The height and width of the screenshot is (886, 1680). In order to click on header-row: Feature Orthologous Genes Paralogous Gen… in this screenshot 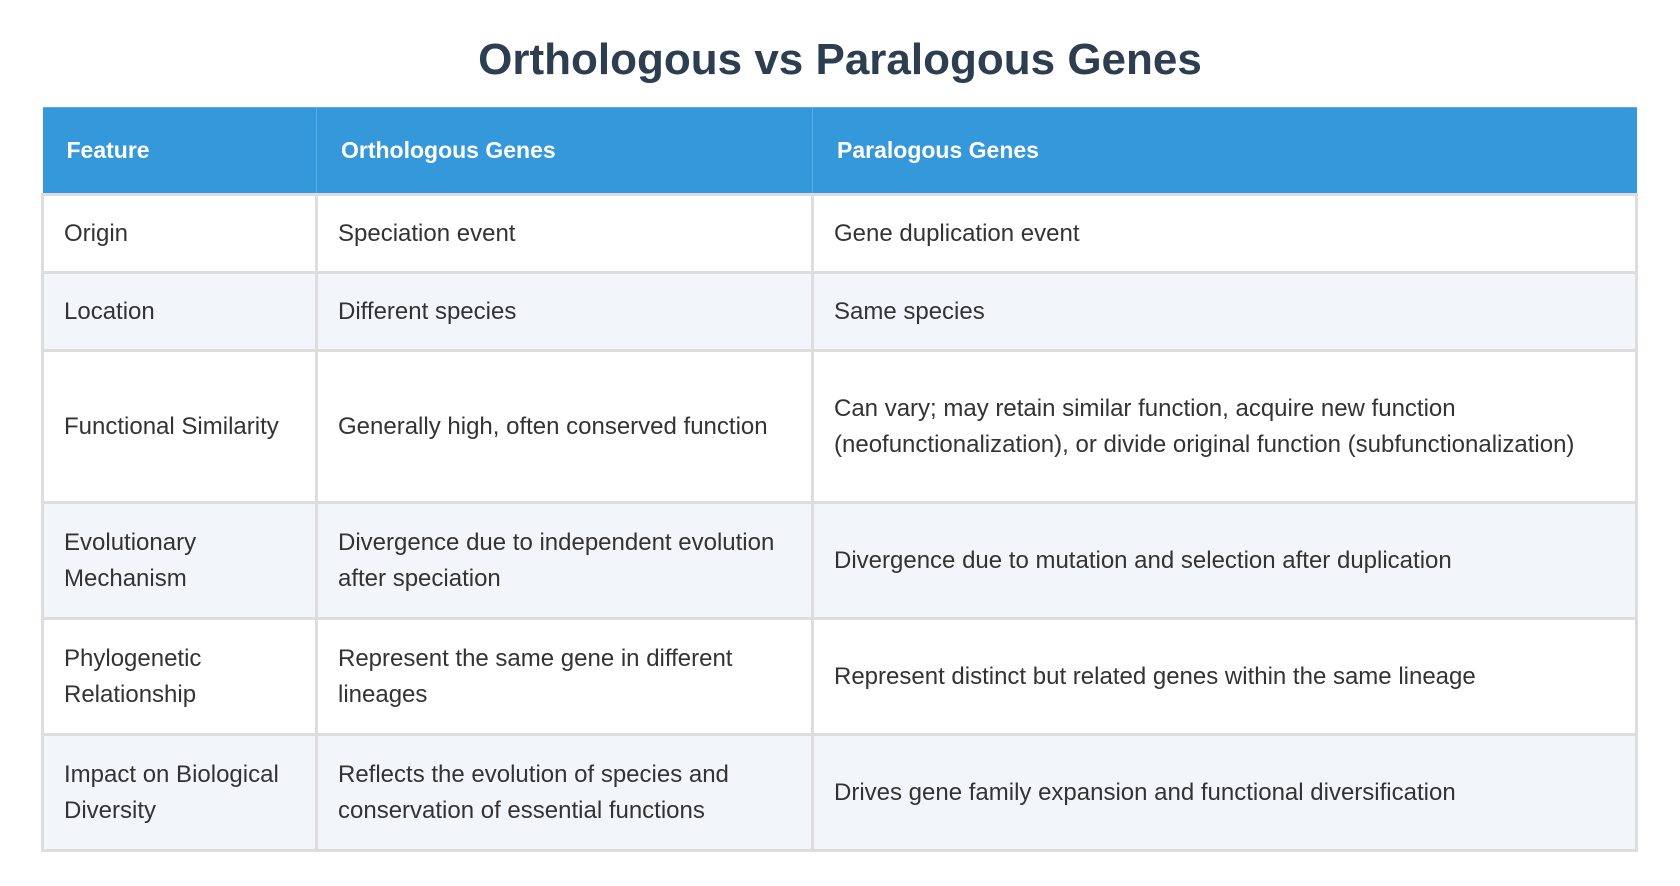, I will do `click(839, 151)`.